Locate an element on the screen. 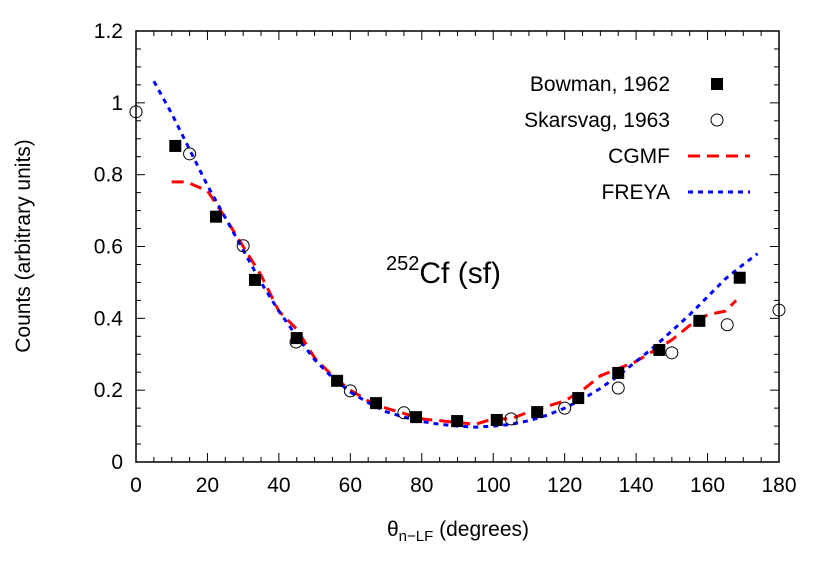 The height and width of the screenshot is (581, 830). x-tick-label: 40 is located at coordinates (278, 485).